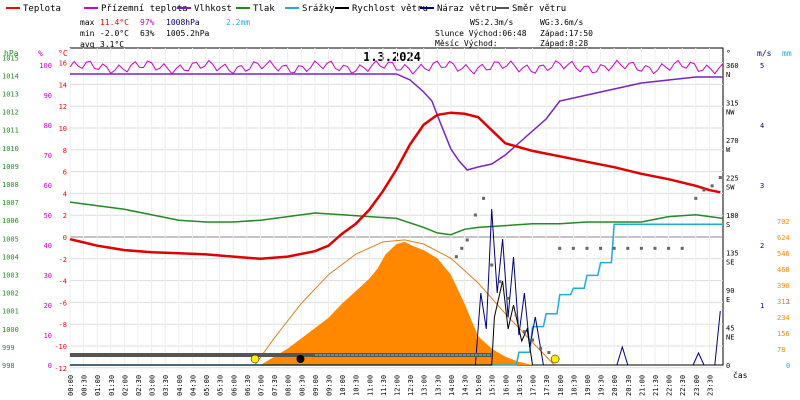  I want to click on hpa-tick-label: 998, so click(8, 366).